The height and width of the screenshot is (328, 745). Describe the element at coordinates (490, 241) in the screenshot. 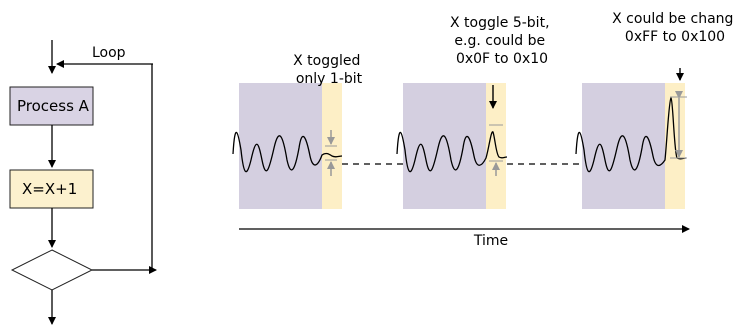

I see `time-axis-label: Time` at that location.